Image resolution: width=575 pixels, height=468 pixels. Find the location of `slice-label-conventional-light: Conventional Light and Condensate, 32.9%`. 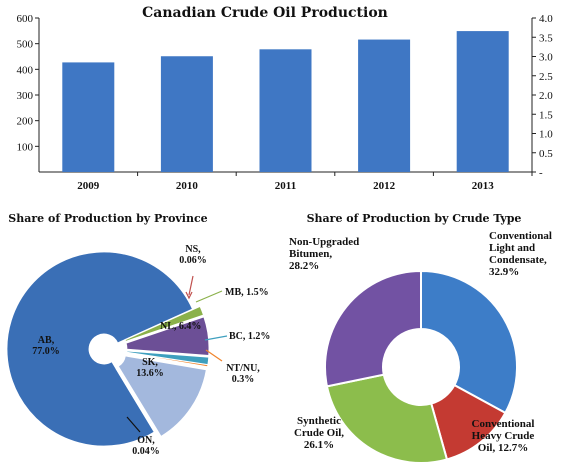

slice-label-conventional-light: Conventional Light and Condensate, 32.9% is located at coordinates (520, 254).